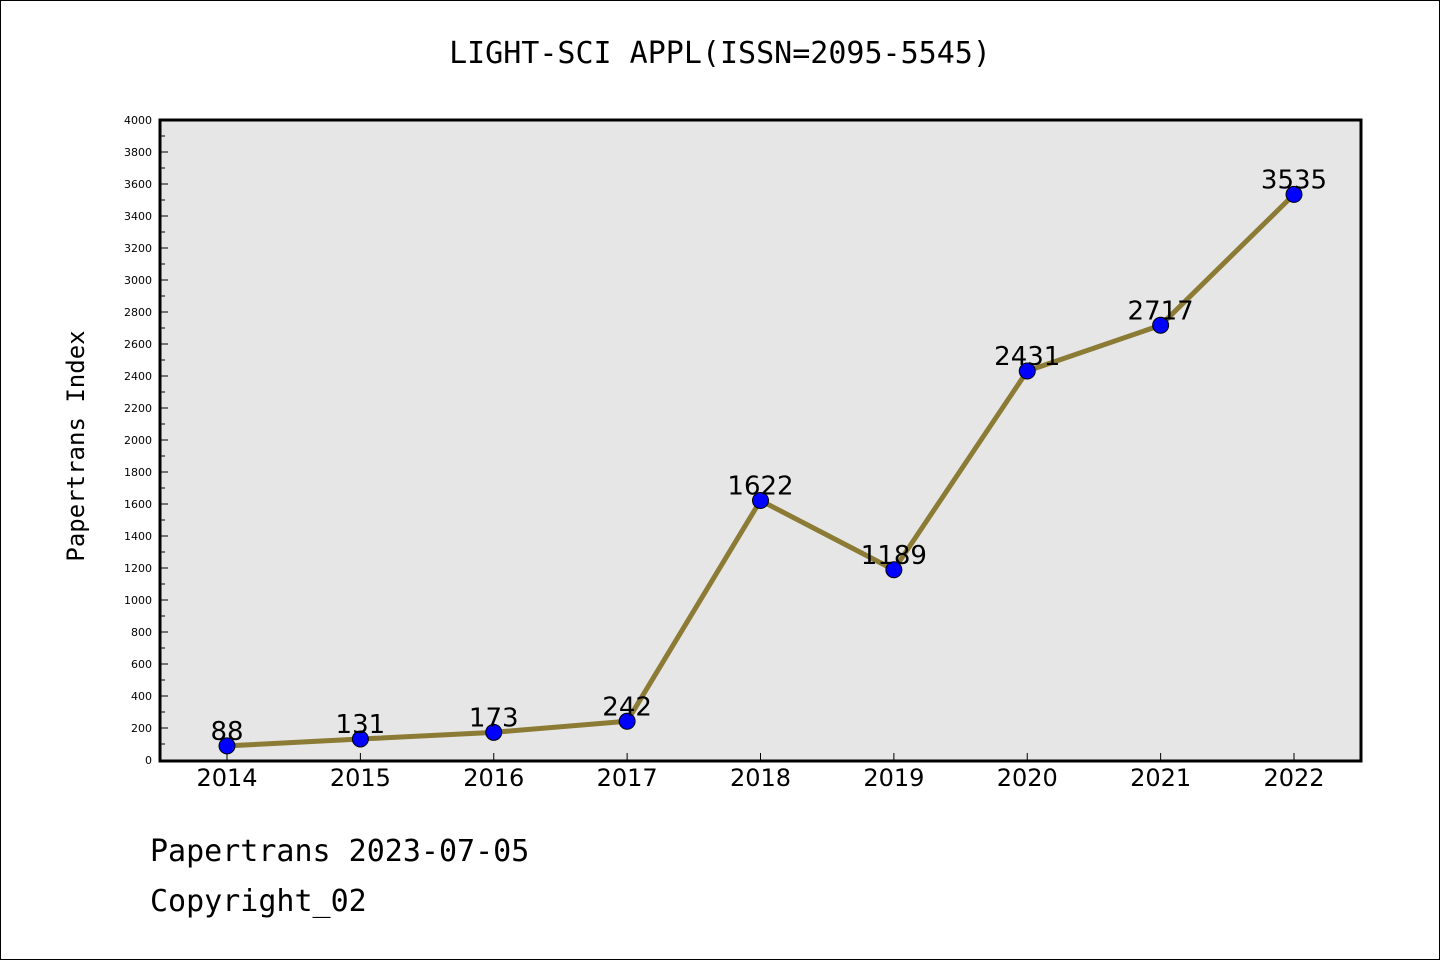 This screenshot has width=1440, height=960. I want to click on x-tick-label: 2018, so click(760, 778).